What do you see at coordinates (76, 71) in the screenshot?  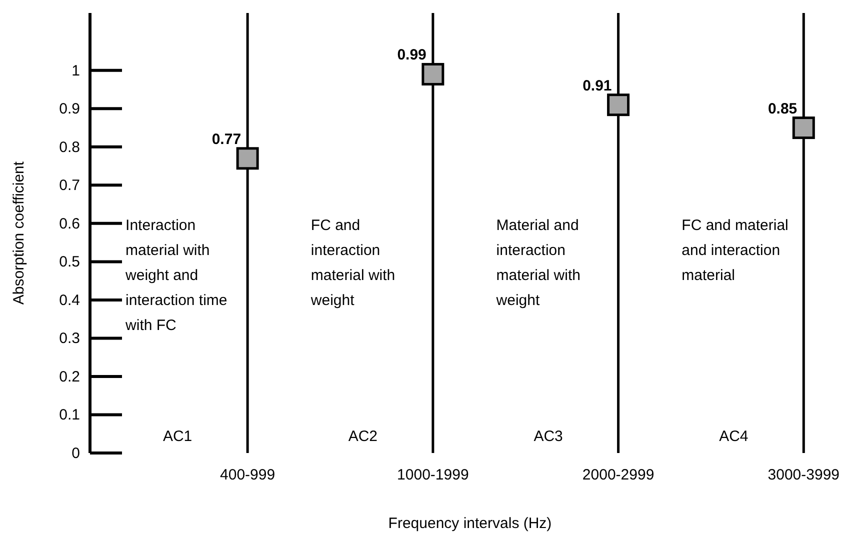 I see `y-tick-label: 1` at bounding box center [76, 71].